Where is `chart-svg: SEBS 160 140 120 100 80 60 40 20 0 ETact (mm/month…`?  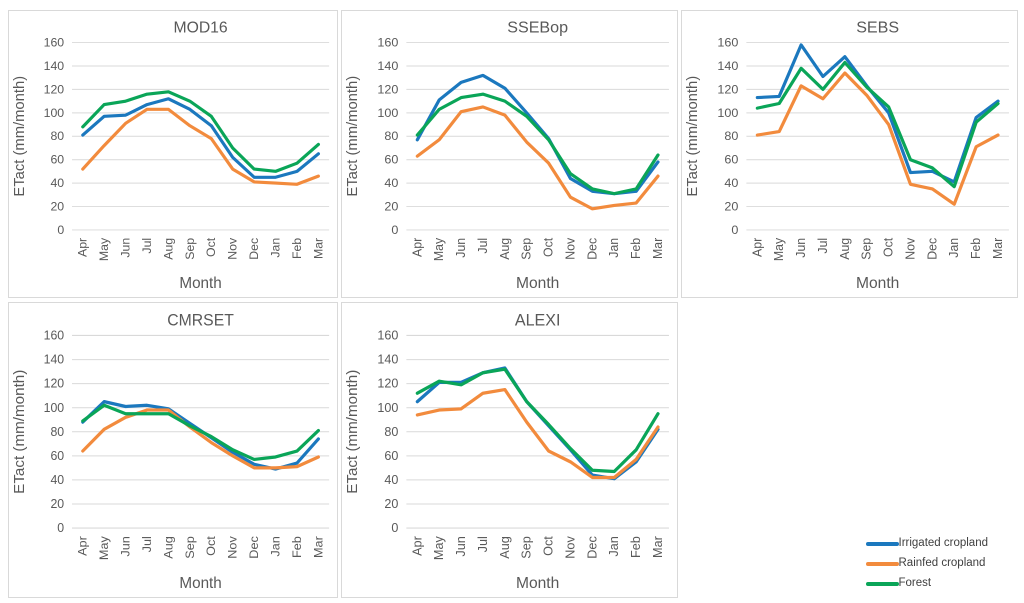 chart-svg: SEBS 160 140 120 100 80 60 40 20 0 ETact (mm/month… is located at coordinates (846, 156).